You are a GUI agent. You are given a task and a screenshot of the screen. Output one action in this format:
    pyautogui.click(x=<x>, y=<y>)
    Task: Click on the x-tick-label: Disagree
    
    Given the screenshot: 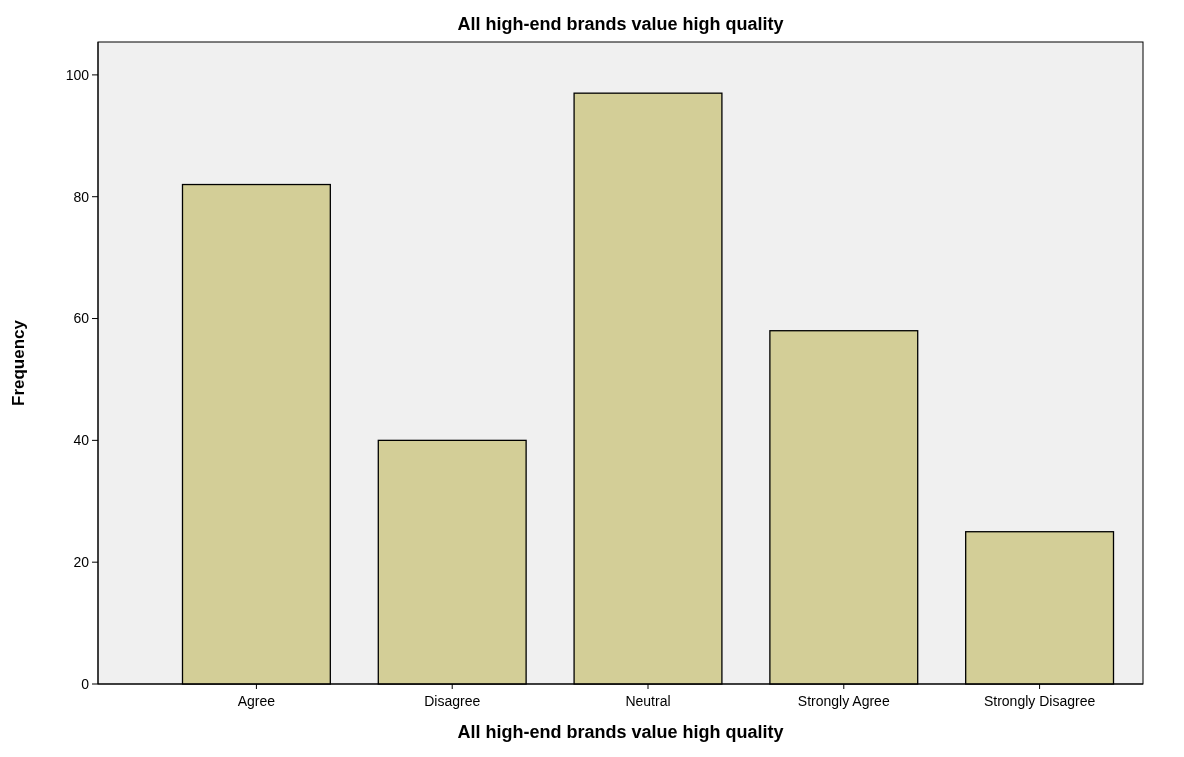 What is the action you would take?
    pyautogui.click(x=452, y=701)
    